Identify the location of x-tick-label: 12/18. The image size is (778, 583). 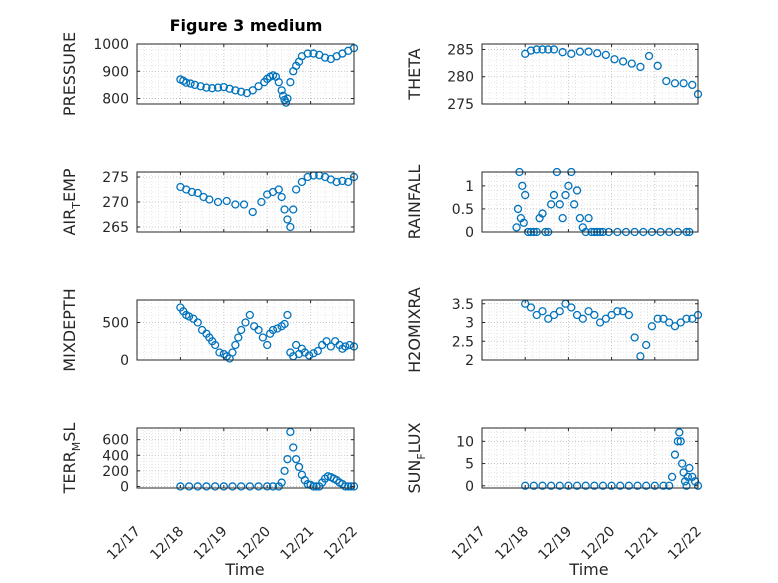
(167, 544).